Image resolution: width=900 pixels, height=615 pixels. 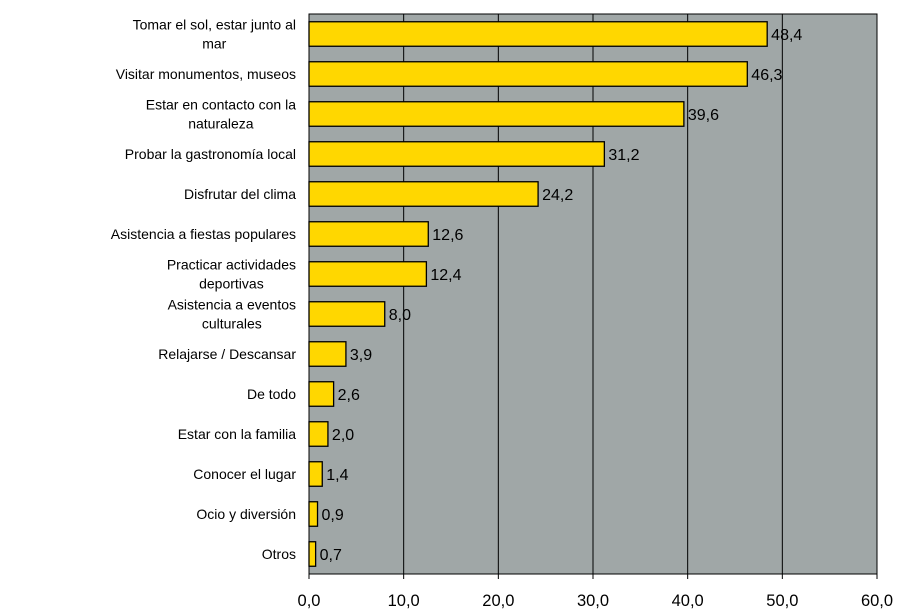 I want to click on category-label-line: Asistencia a fiestas populares, so click(x=203, y=234).